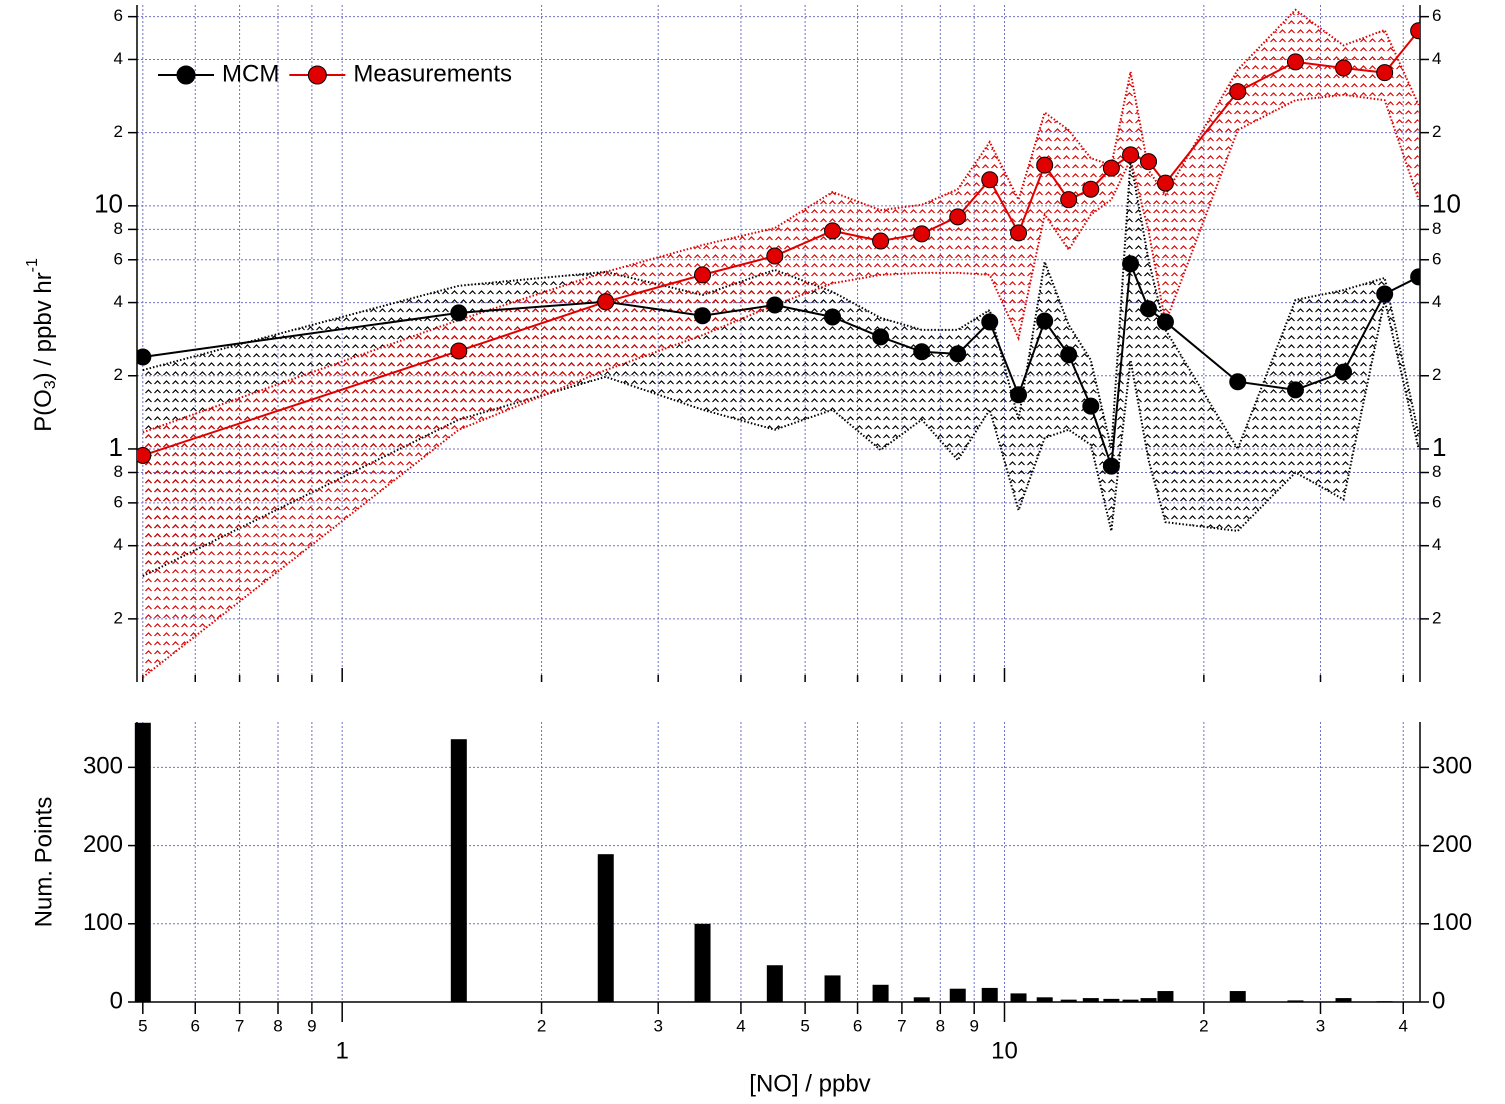  Describe the element at coordinates (1439, 447) in the screenshot. I see `y-tick-label-right: 1` at that location.